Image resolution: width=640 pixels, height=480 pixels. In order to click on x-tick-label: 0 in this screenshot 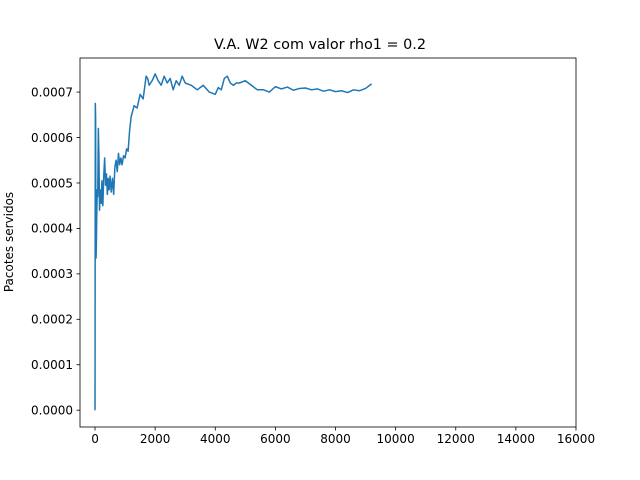, I will do `click(95, 439)`.